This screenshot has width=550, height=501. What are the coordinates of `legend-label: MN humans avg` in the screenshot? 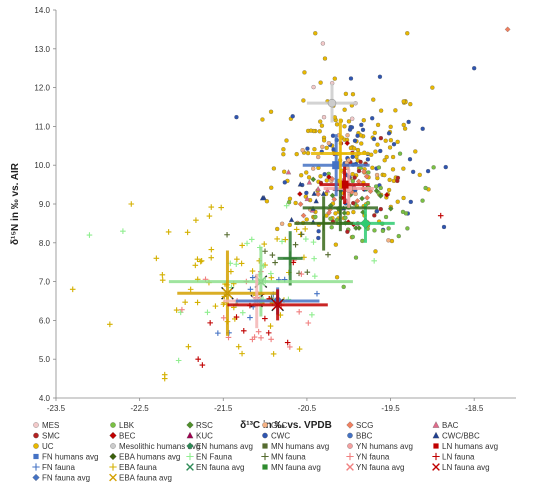 It's located at (300, 446).